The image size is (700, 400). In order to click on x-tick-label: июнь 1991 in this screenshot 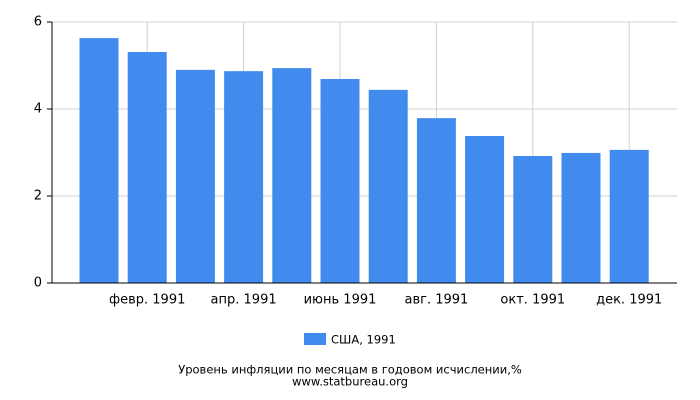, I will do `click(340, 300)`.